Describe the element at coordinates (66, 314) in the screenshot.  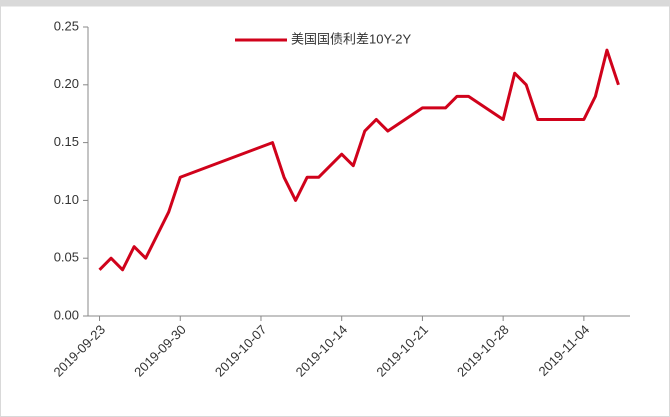
I see `y-tick-label: 0.00` at that location.